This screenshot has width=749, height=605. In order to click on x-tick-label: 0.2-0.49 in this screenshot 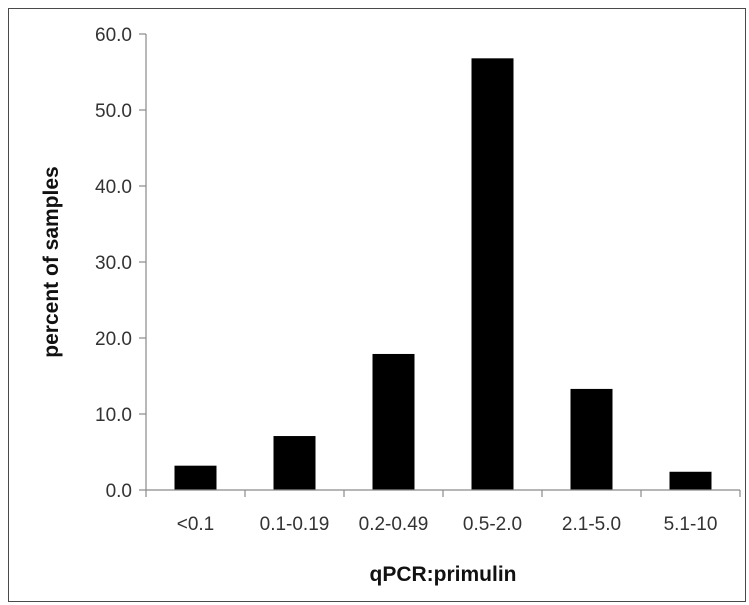, I will do `click(394, 524)`.